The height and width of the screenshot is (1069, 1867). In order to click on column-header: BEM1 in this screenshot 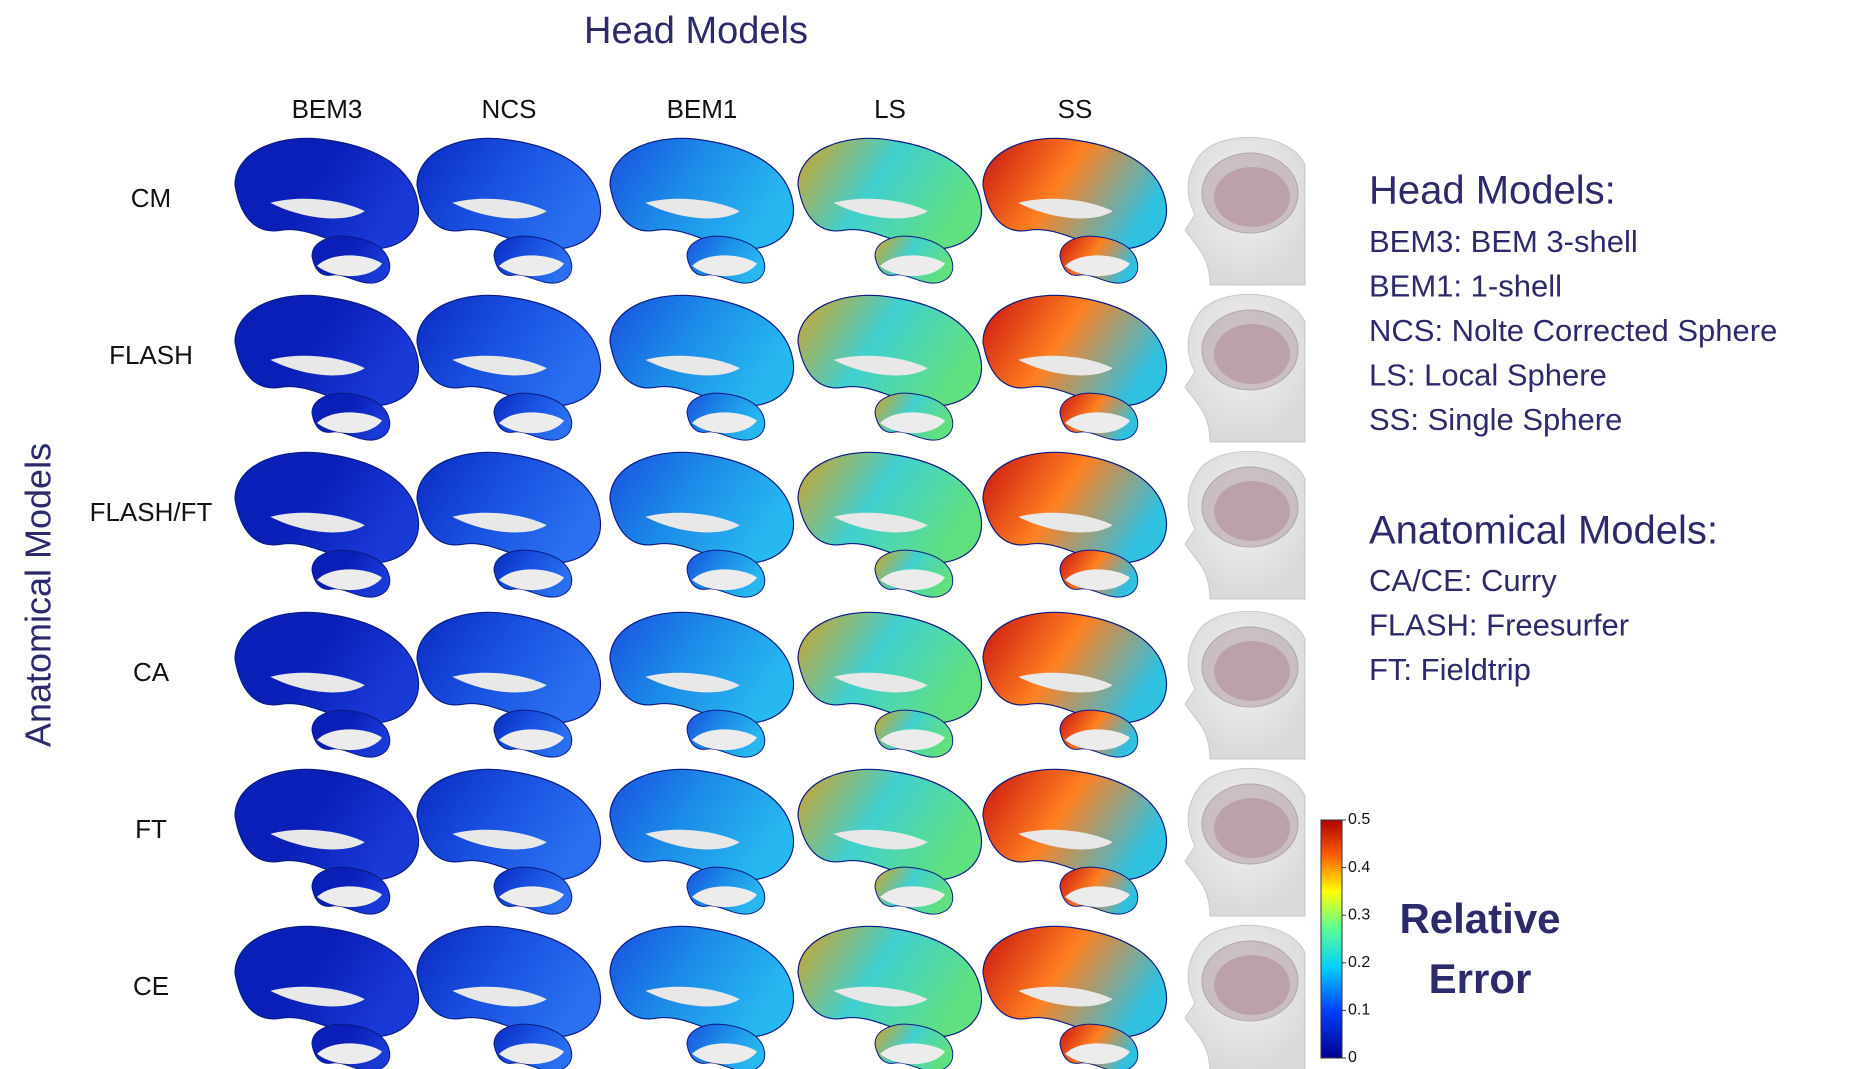, I will do `click(702, 109)`.